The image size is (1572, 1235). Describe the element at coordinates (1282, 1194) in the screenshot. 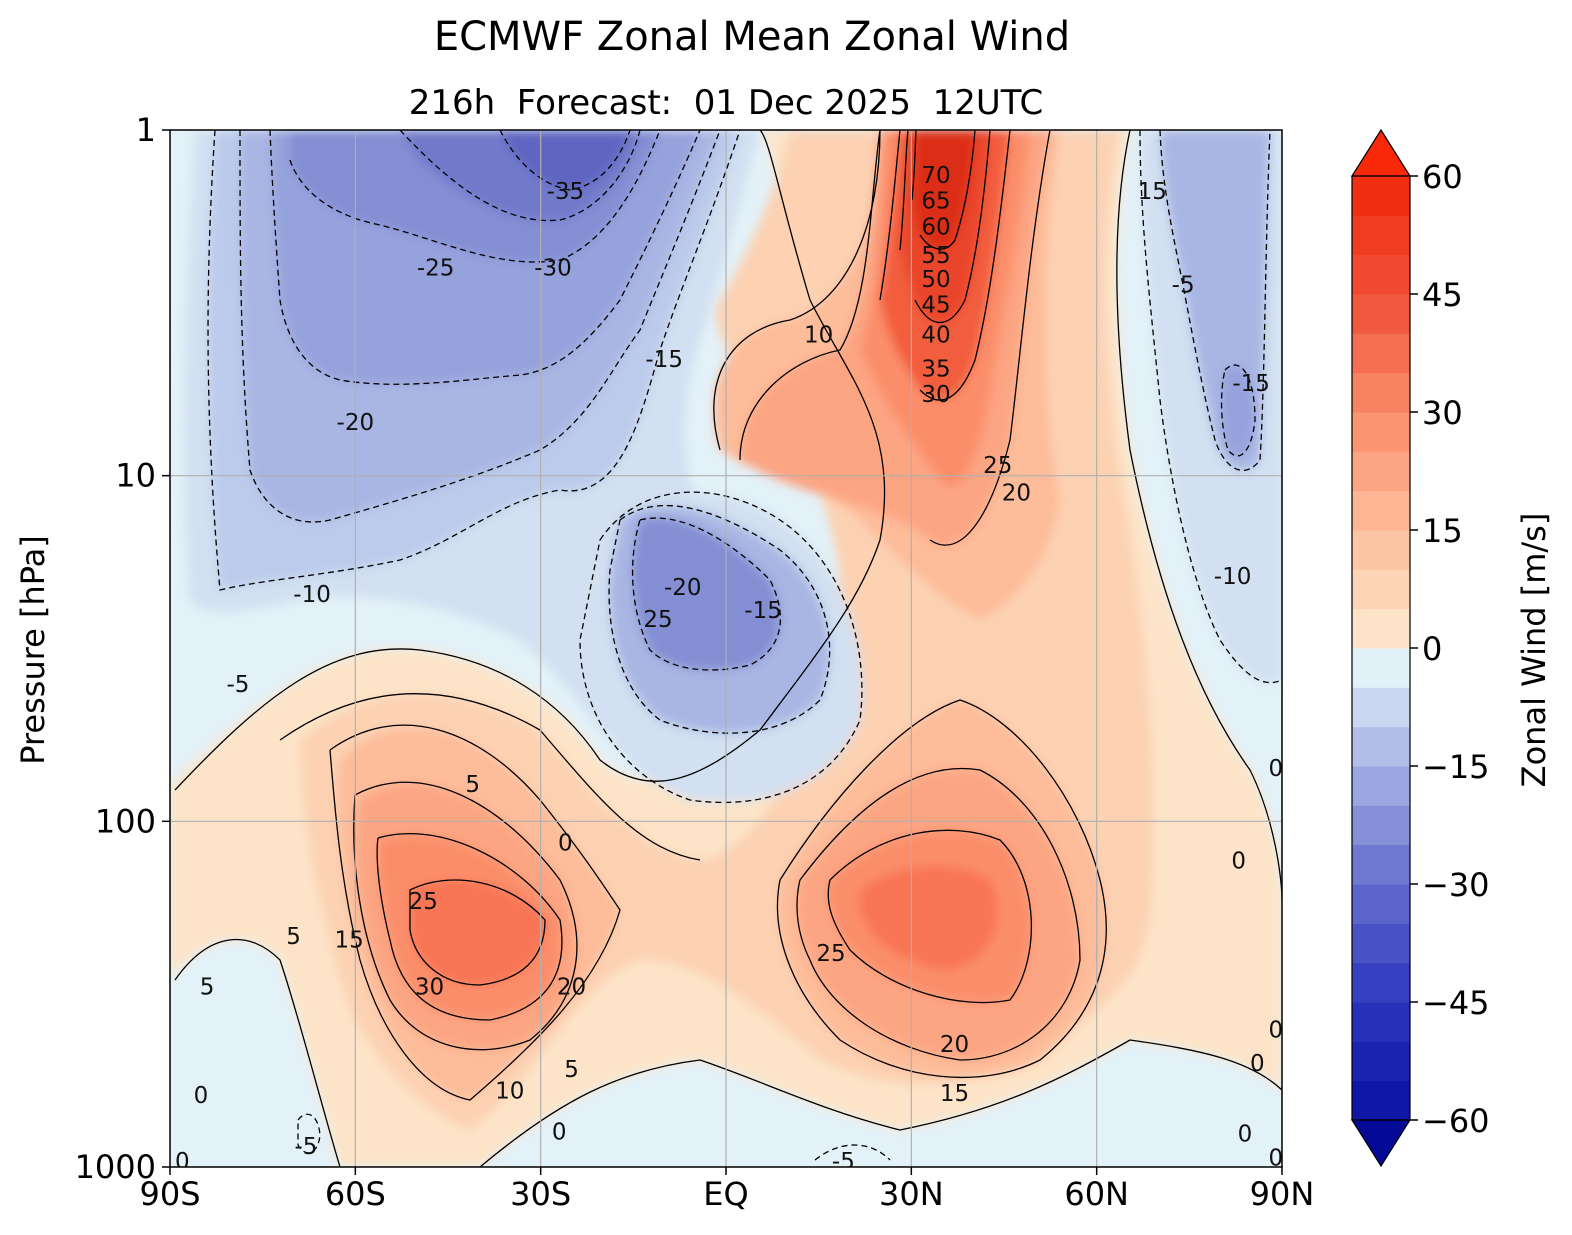

I see `x-tick-label: 90N` at that location.